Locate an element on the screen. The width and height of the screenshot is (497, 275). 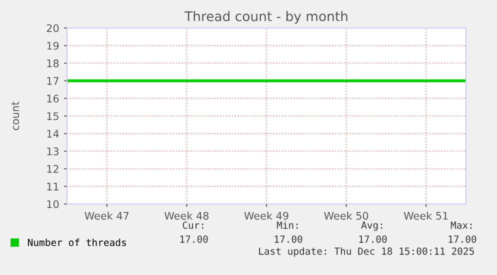
y-axis-title: count is located at coordinates (16, 116).